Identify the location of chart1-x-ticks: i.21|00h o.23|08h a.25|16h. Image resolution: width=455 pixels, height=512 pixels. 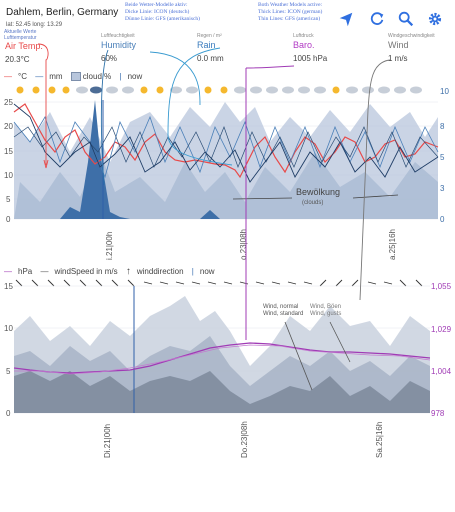
(251, 244).